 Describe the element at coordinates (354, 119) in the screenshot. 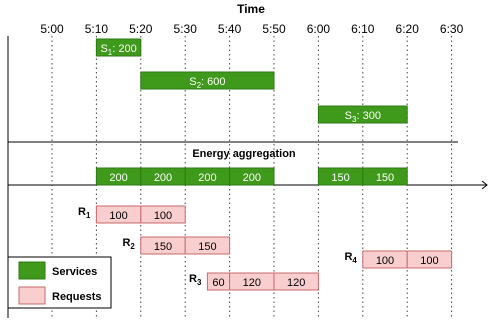

I see `service-label-sub: 3` at that location.